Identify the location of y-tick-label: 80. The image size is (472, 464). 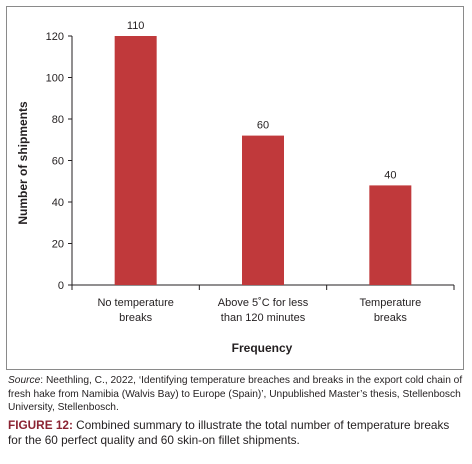
(58, 120).